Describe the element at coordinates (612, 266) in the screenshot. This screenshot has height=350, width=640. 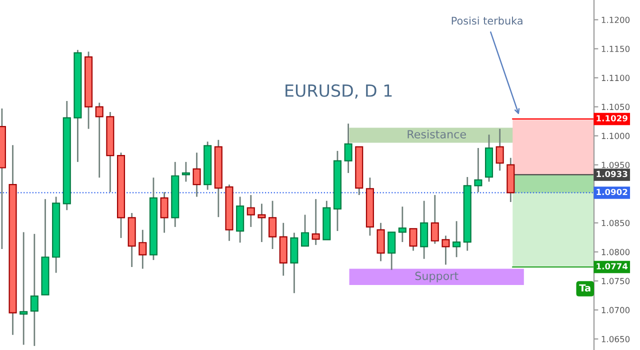
I see `ref-line-label: 1.0774` at that location.